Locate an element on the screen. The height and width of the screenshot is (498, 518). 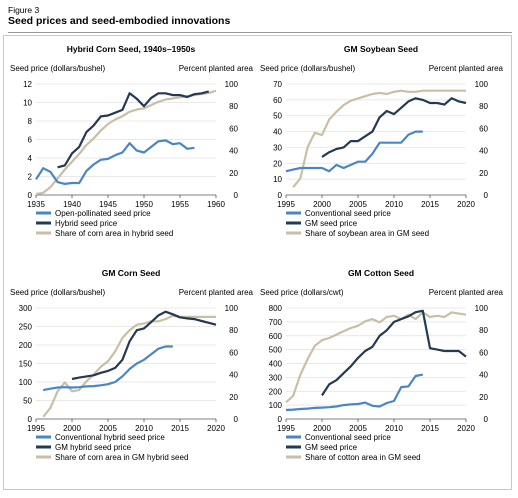
y-left-tick-label: 800 is located at coordinates (276, 308).